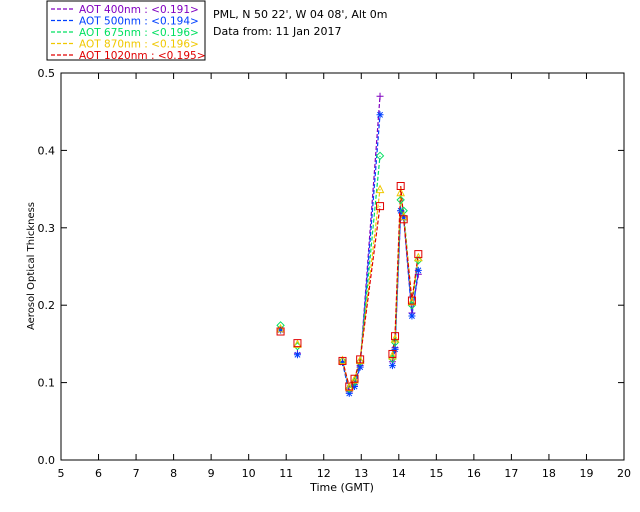  I want to click on x-tick-label: 8, so click(173, 473).